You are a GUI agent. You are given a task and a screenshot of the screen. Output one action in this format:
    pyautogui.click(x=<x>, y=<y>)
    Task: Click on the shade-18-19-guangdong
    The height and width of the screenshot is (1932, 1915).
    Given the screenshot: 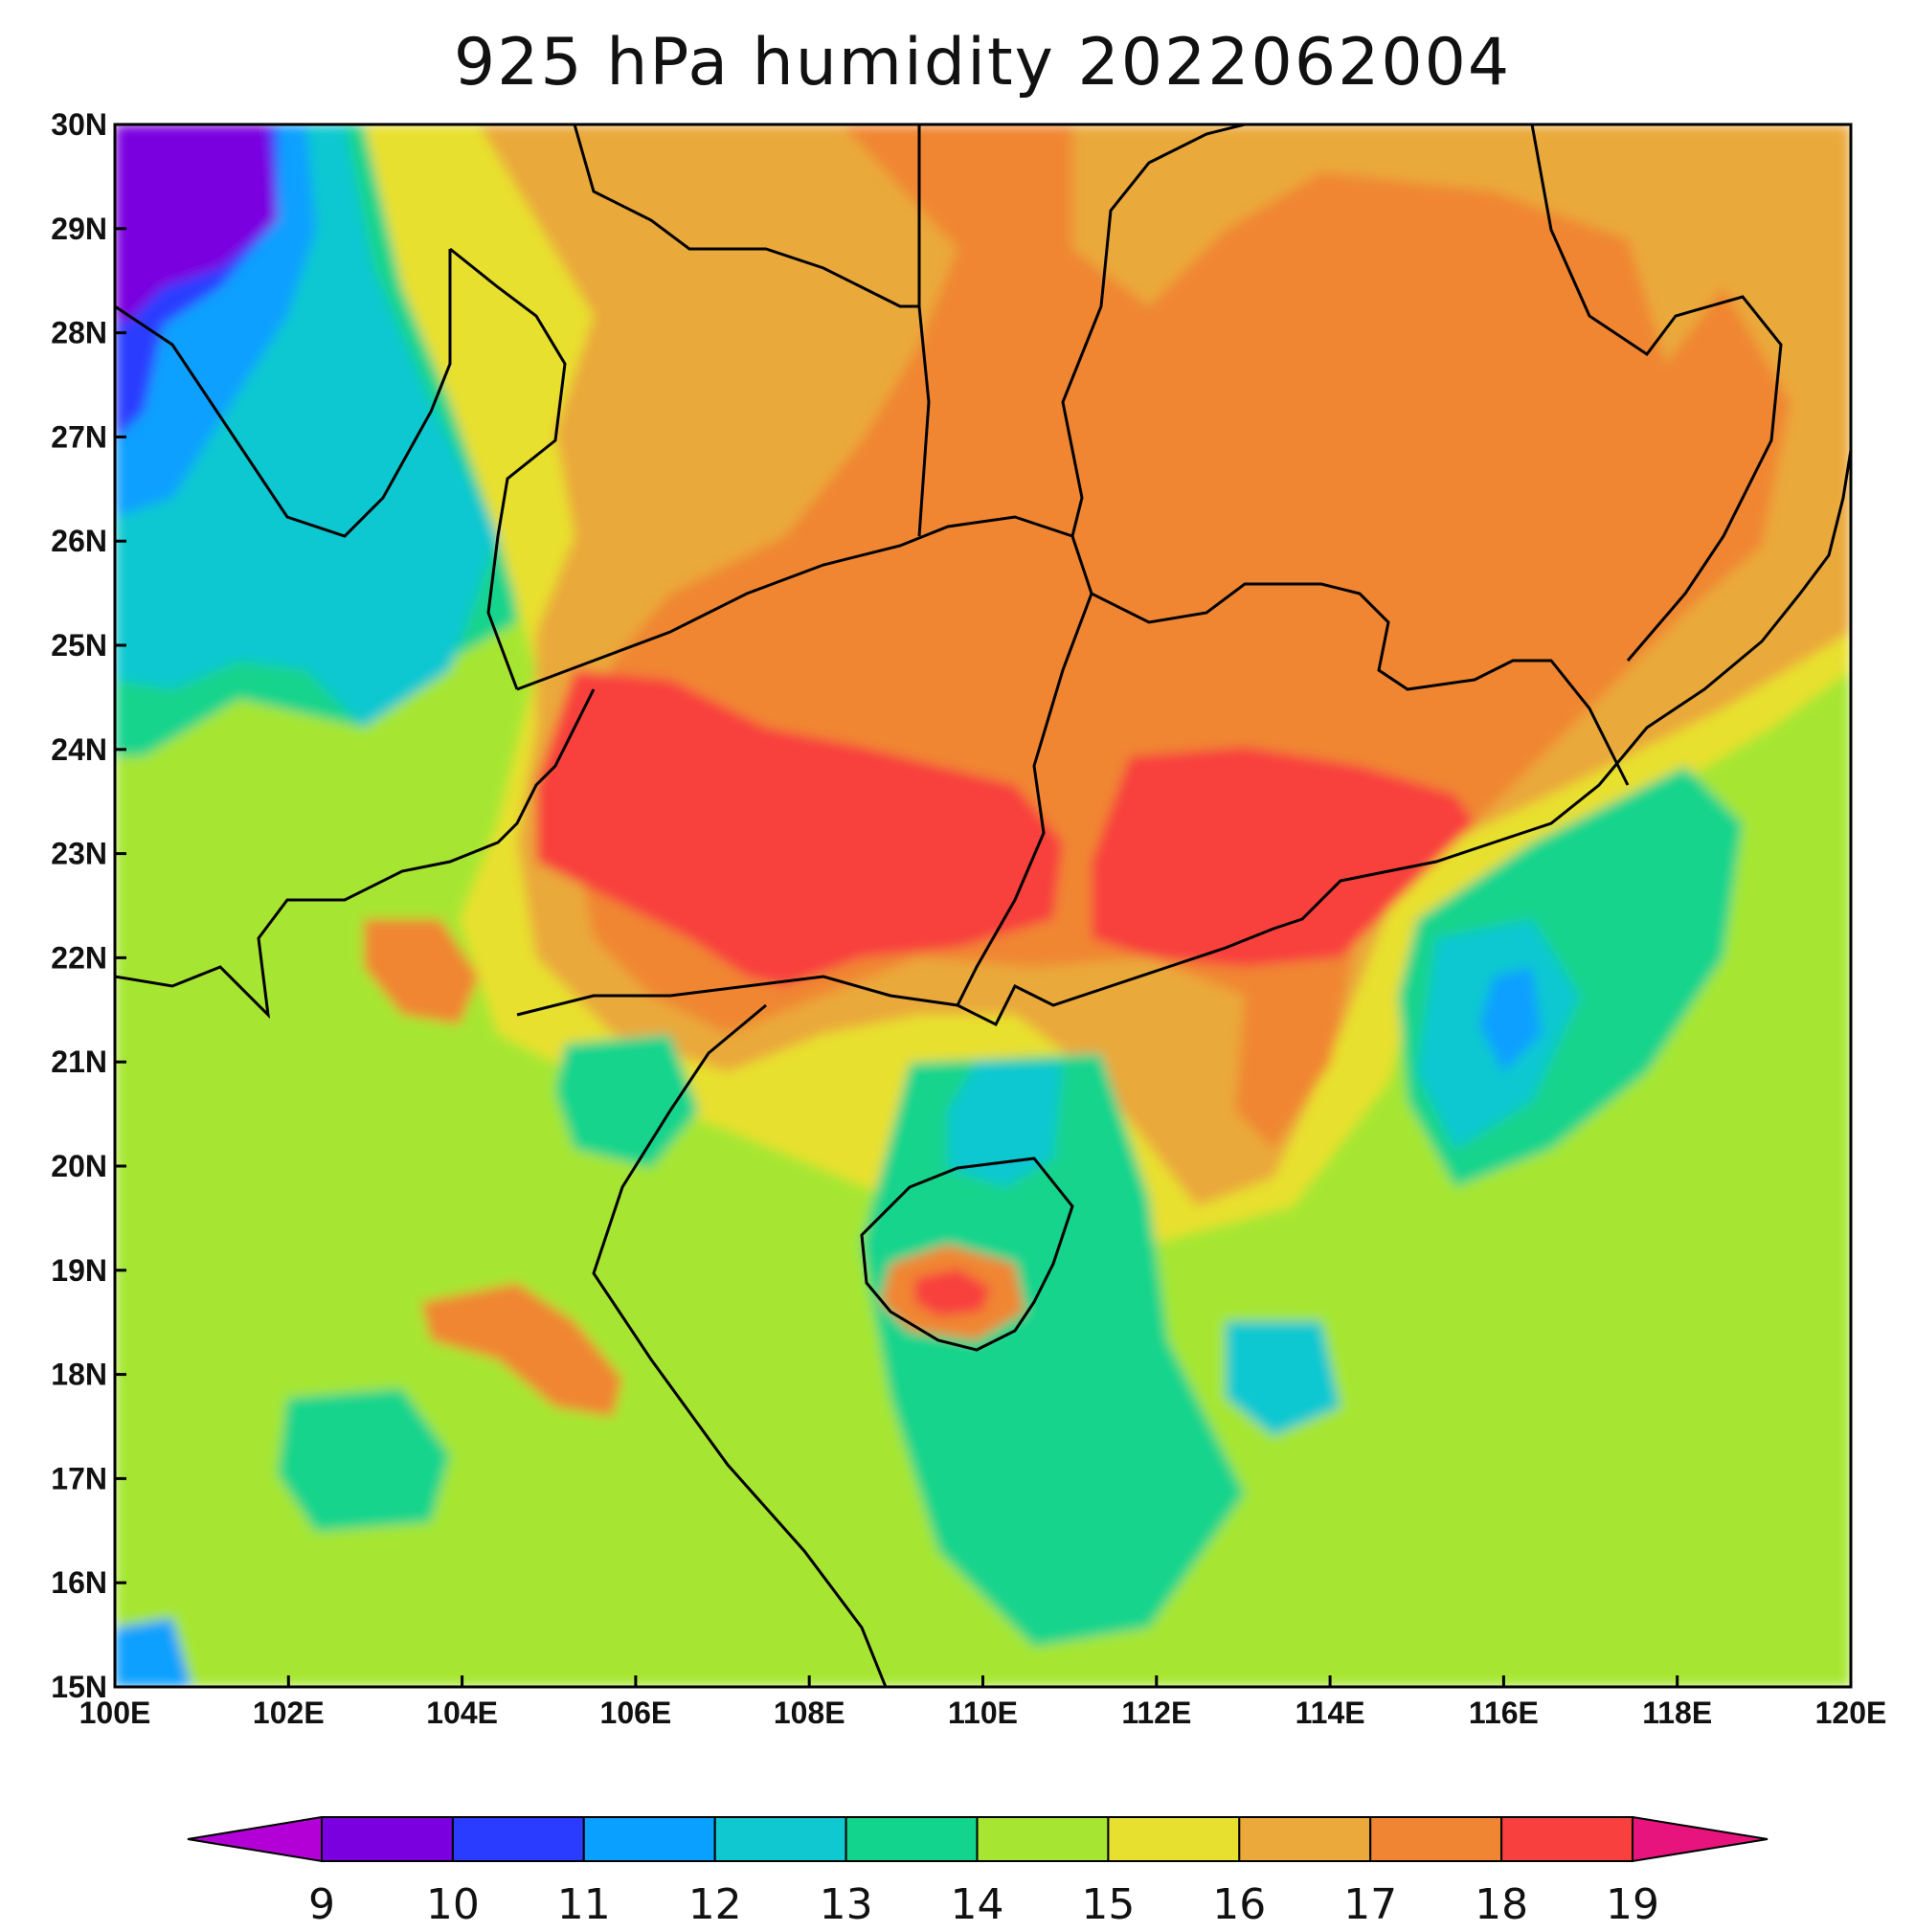 What is the action you would take?
    pyautogui.click(x=1284, y=857)
    